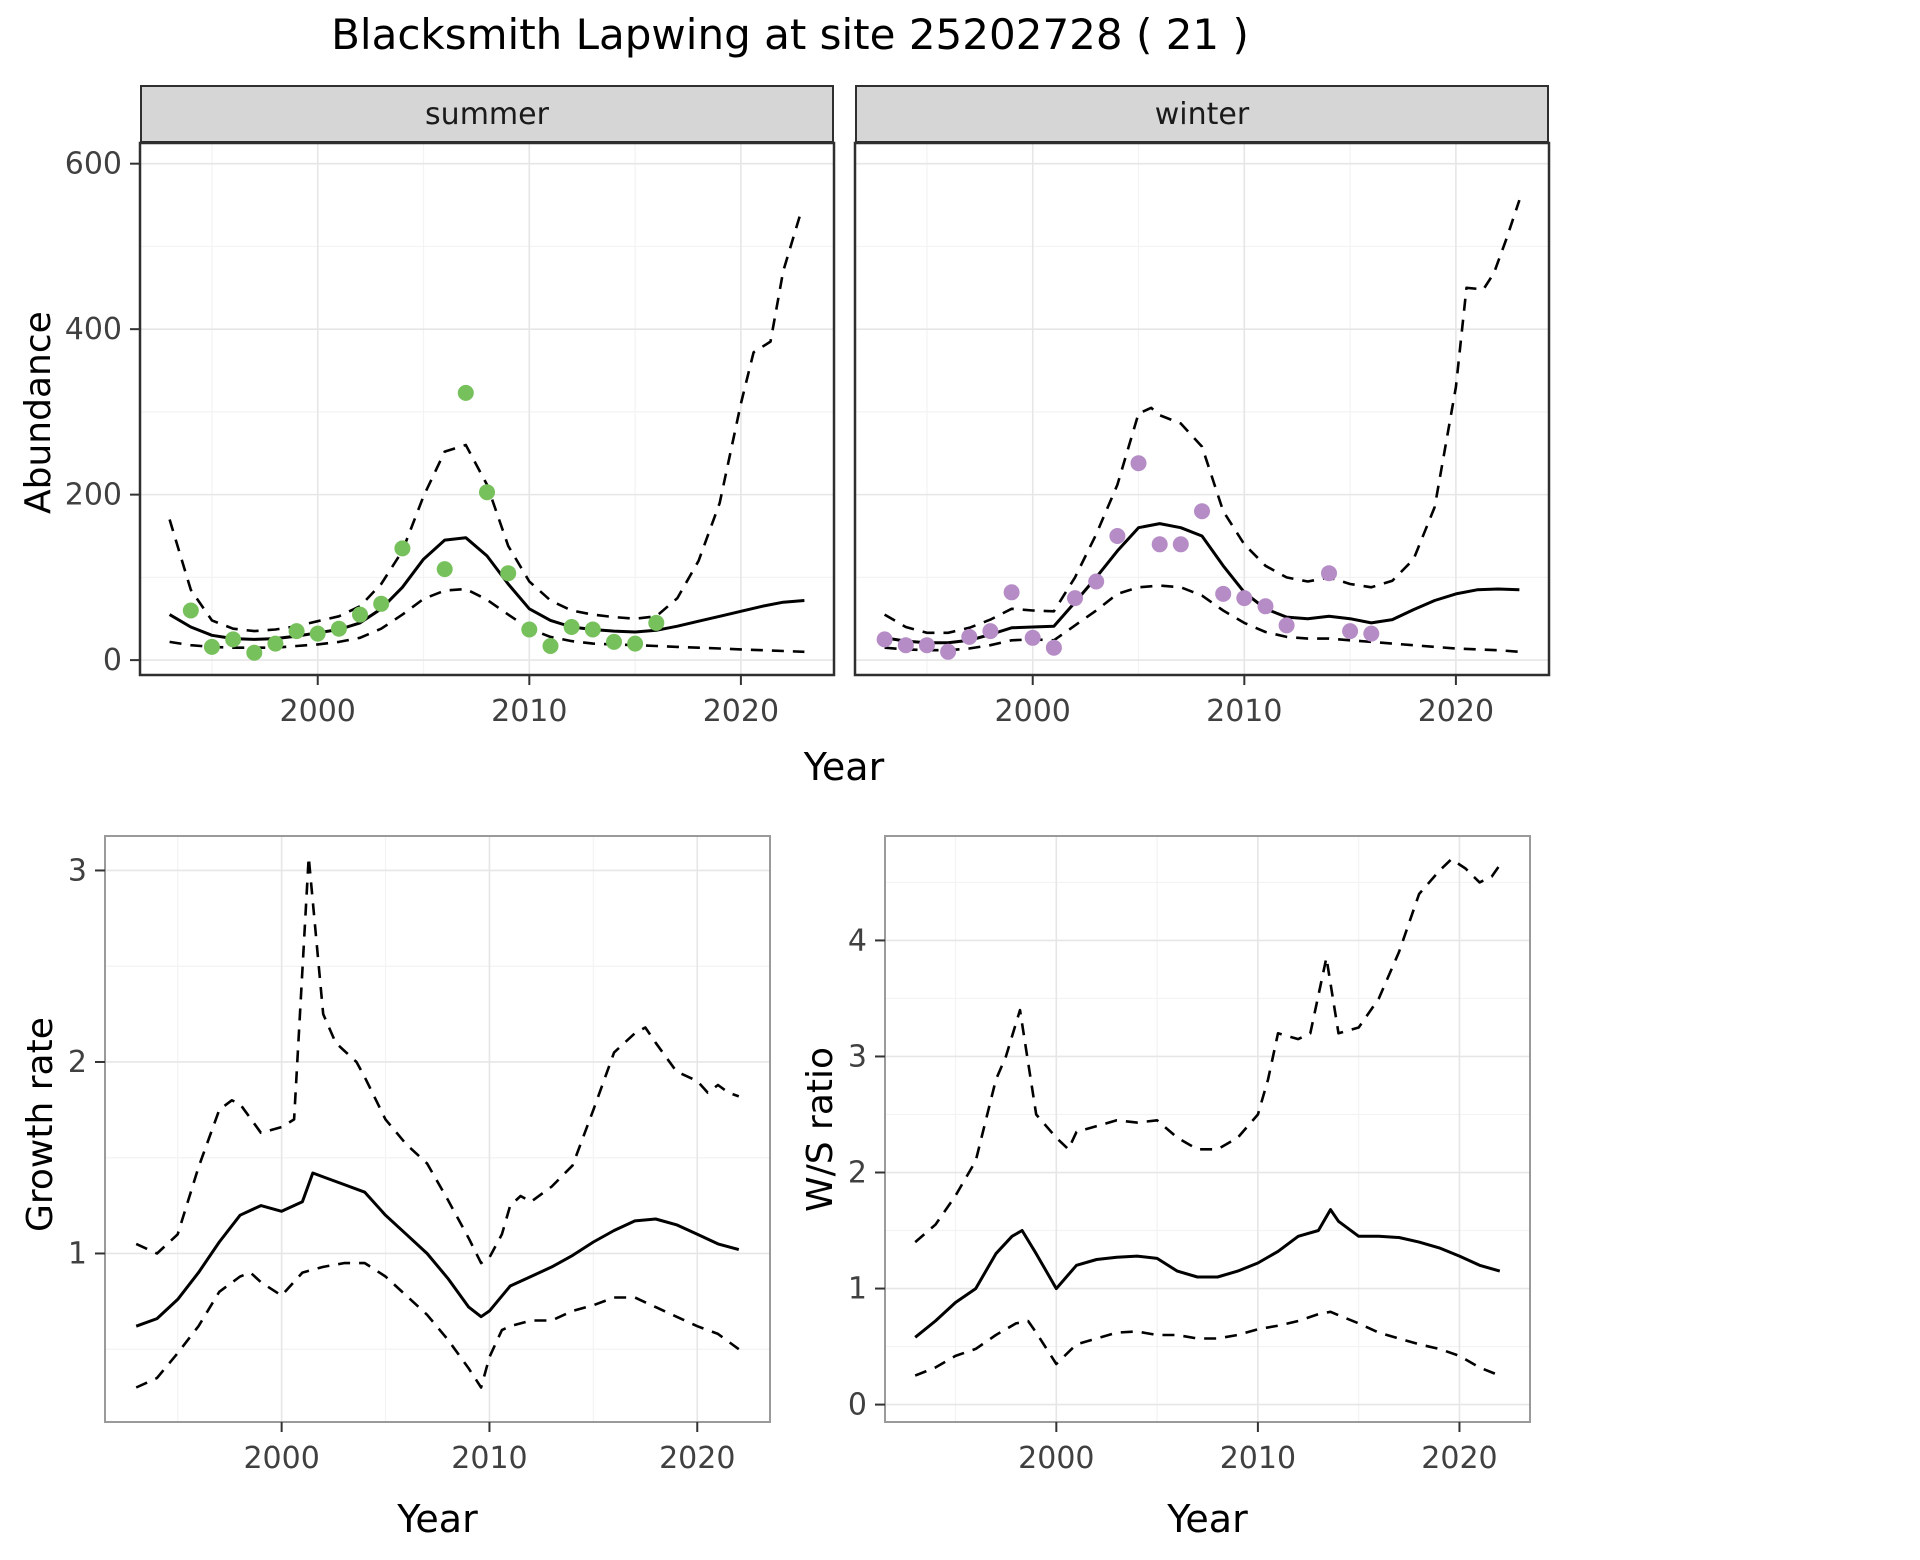 This screenshot has width=1920, height=1560. I want to click on winter-abundance-chart: 2000 2010 2020, so click(1202, 435).